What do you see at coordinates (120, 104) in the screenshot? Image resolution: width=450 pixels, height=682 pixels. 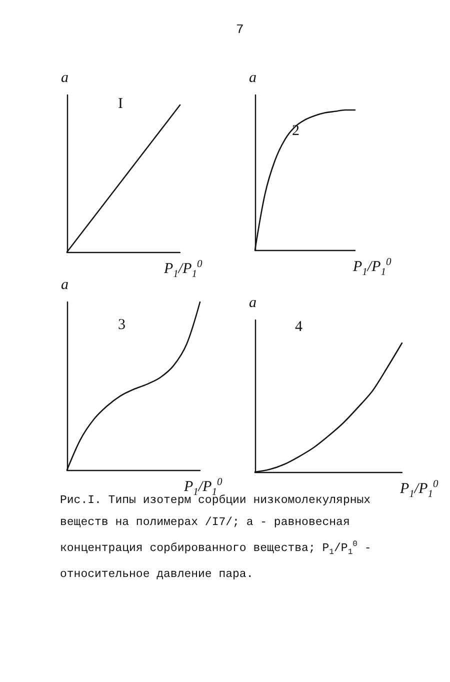 I see `chart-title: I` at bounding box center [120, 104].